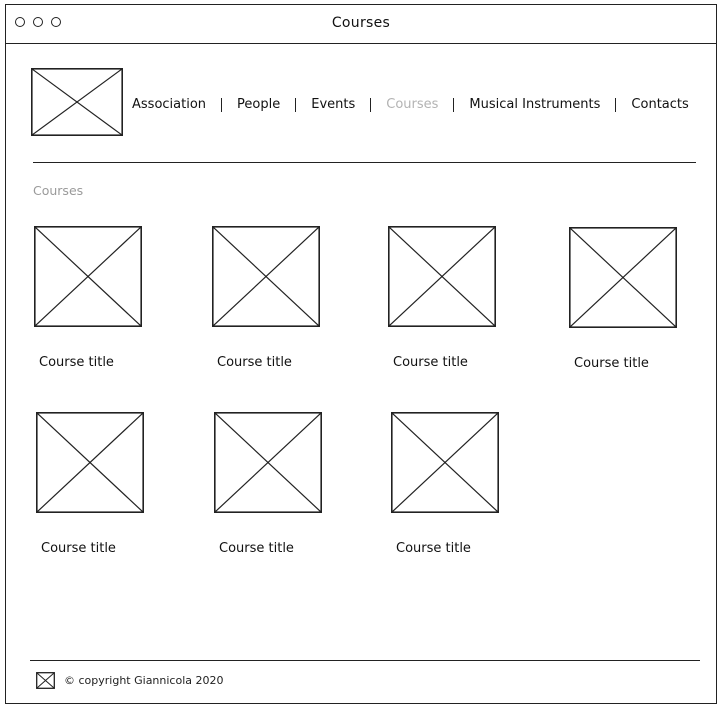 This screenshot has height=711, width=725. I want to click on window-titlebar: Courses, so click(361, 24).